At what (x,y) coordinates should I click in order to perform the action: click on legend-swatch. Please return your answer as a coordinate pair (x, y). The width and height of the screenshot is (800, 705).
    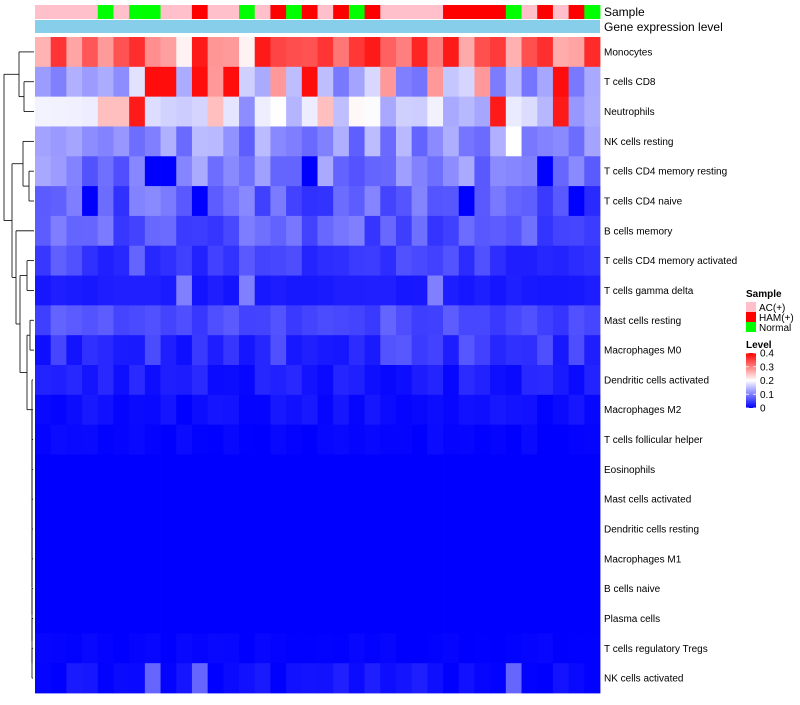
    Looking at the image, I should click on (751, 327).